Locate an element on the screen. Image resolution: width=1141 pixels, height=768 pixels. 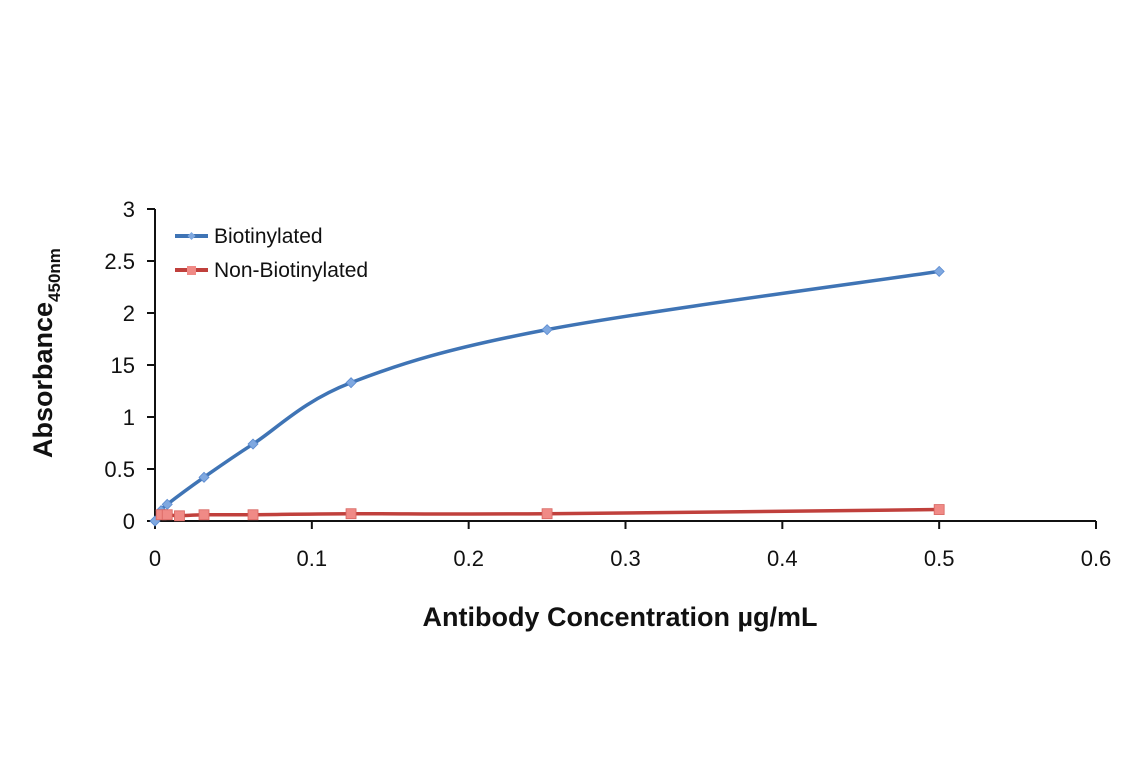
legend-label-non-biotinylated: Non-Biotinylated is located at coordinates (291, 270).